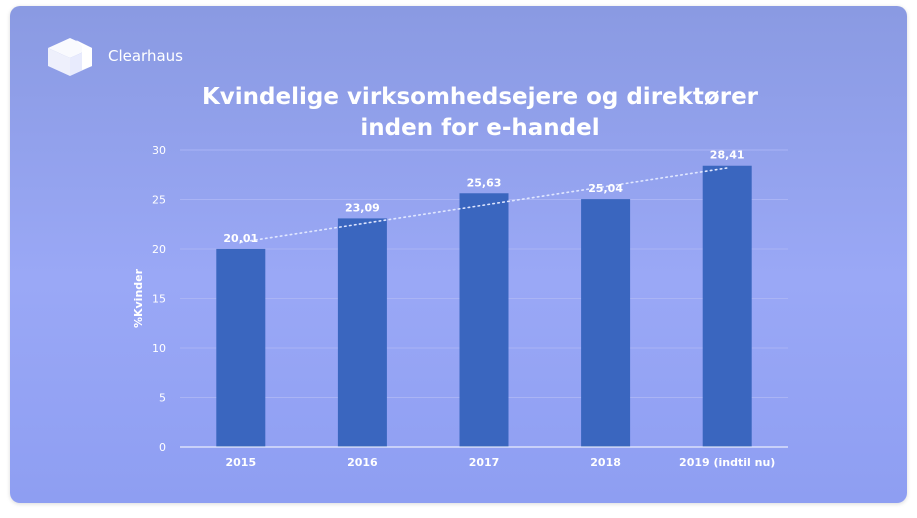 The height and width of the screenshot is (518, 917). What do you see at coordinates (605, 188) in the screenshot?
I see `data-label: 25,04` at bounding box center [605, 188].